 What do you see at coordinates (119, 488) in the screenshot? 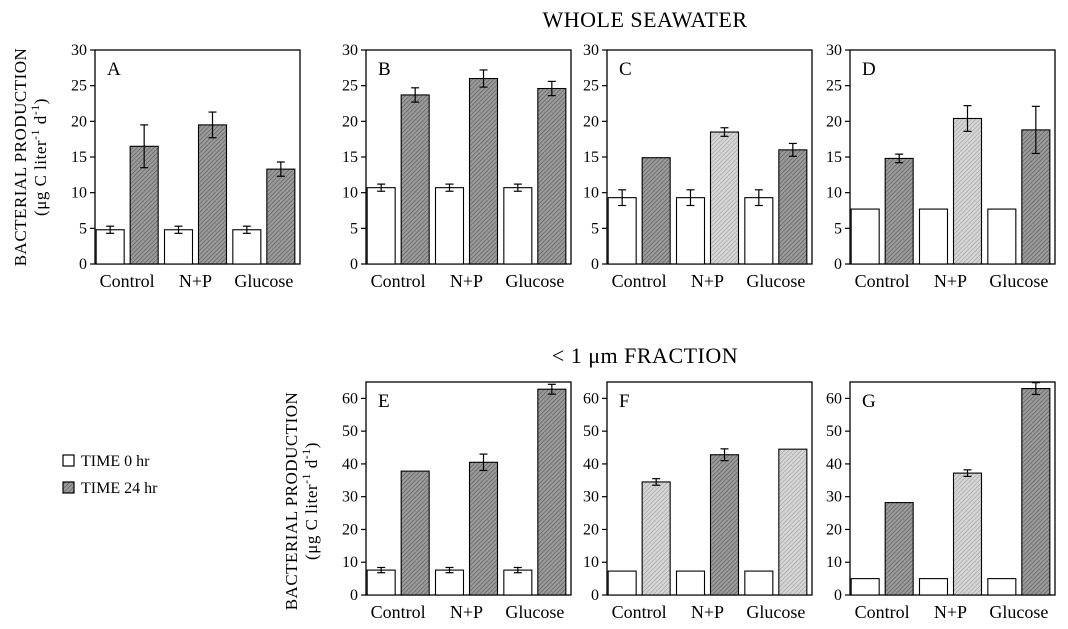
I see `legend-label-time24: TIME 24 hr` at bounding box center [119, 488].